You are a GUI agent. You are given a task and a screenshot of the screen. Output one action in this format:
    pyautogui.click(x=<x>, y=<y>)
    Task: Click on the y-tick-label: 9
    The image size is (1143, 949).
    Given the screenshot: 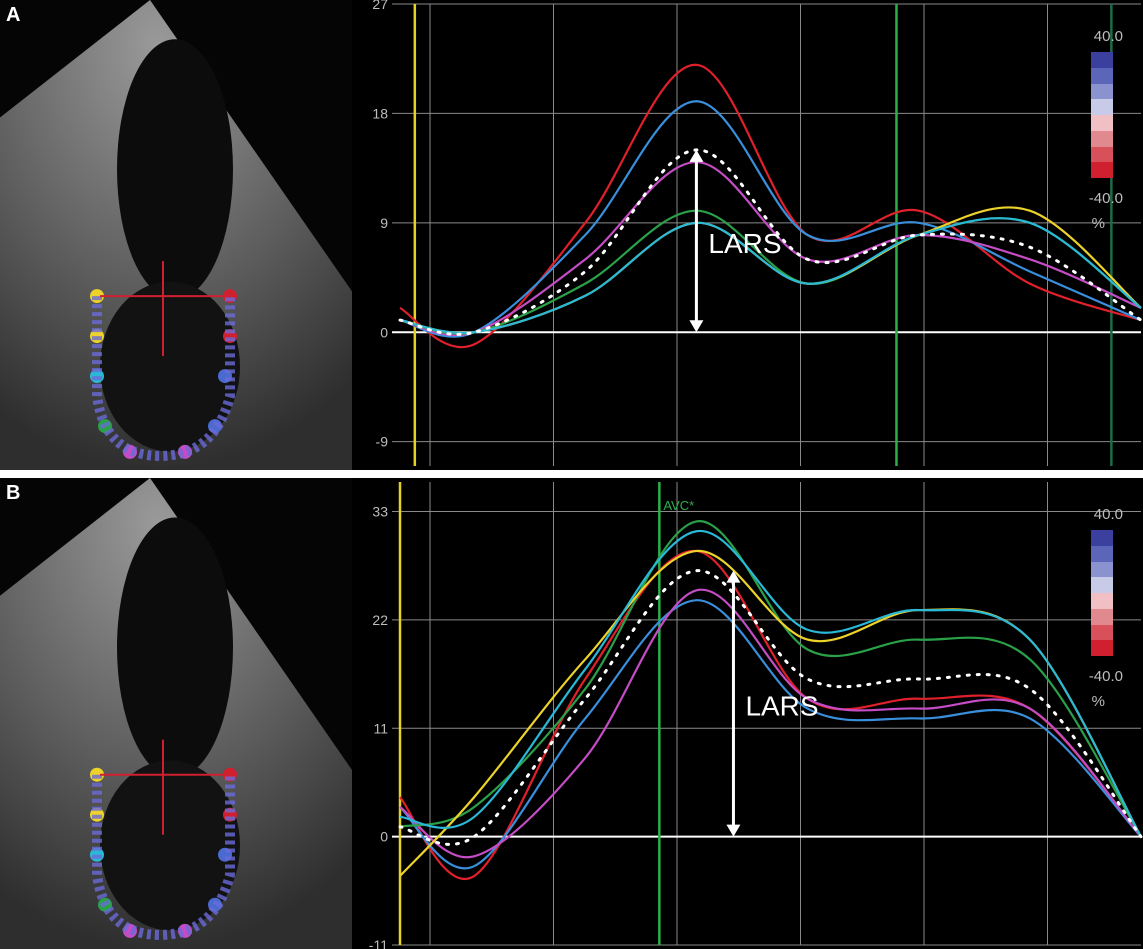 What is the action you would take?
    pyautogui.click(x=384, y=223)
    